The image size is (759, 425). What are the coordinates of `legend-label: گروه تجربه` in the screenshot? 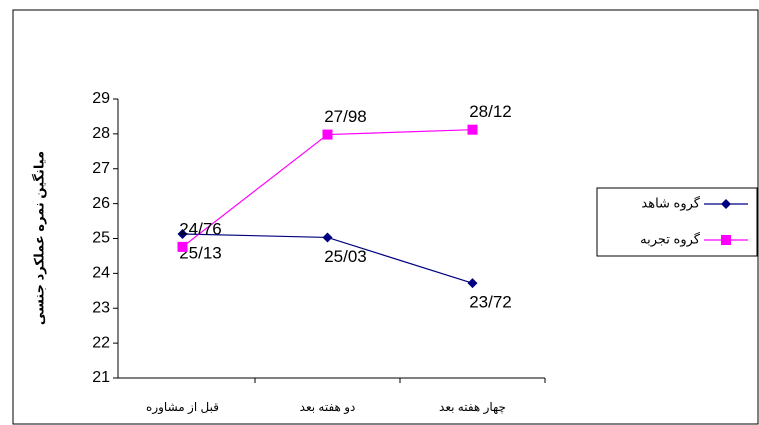 It's located at (670, 239).